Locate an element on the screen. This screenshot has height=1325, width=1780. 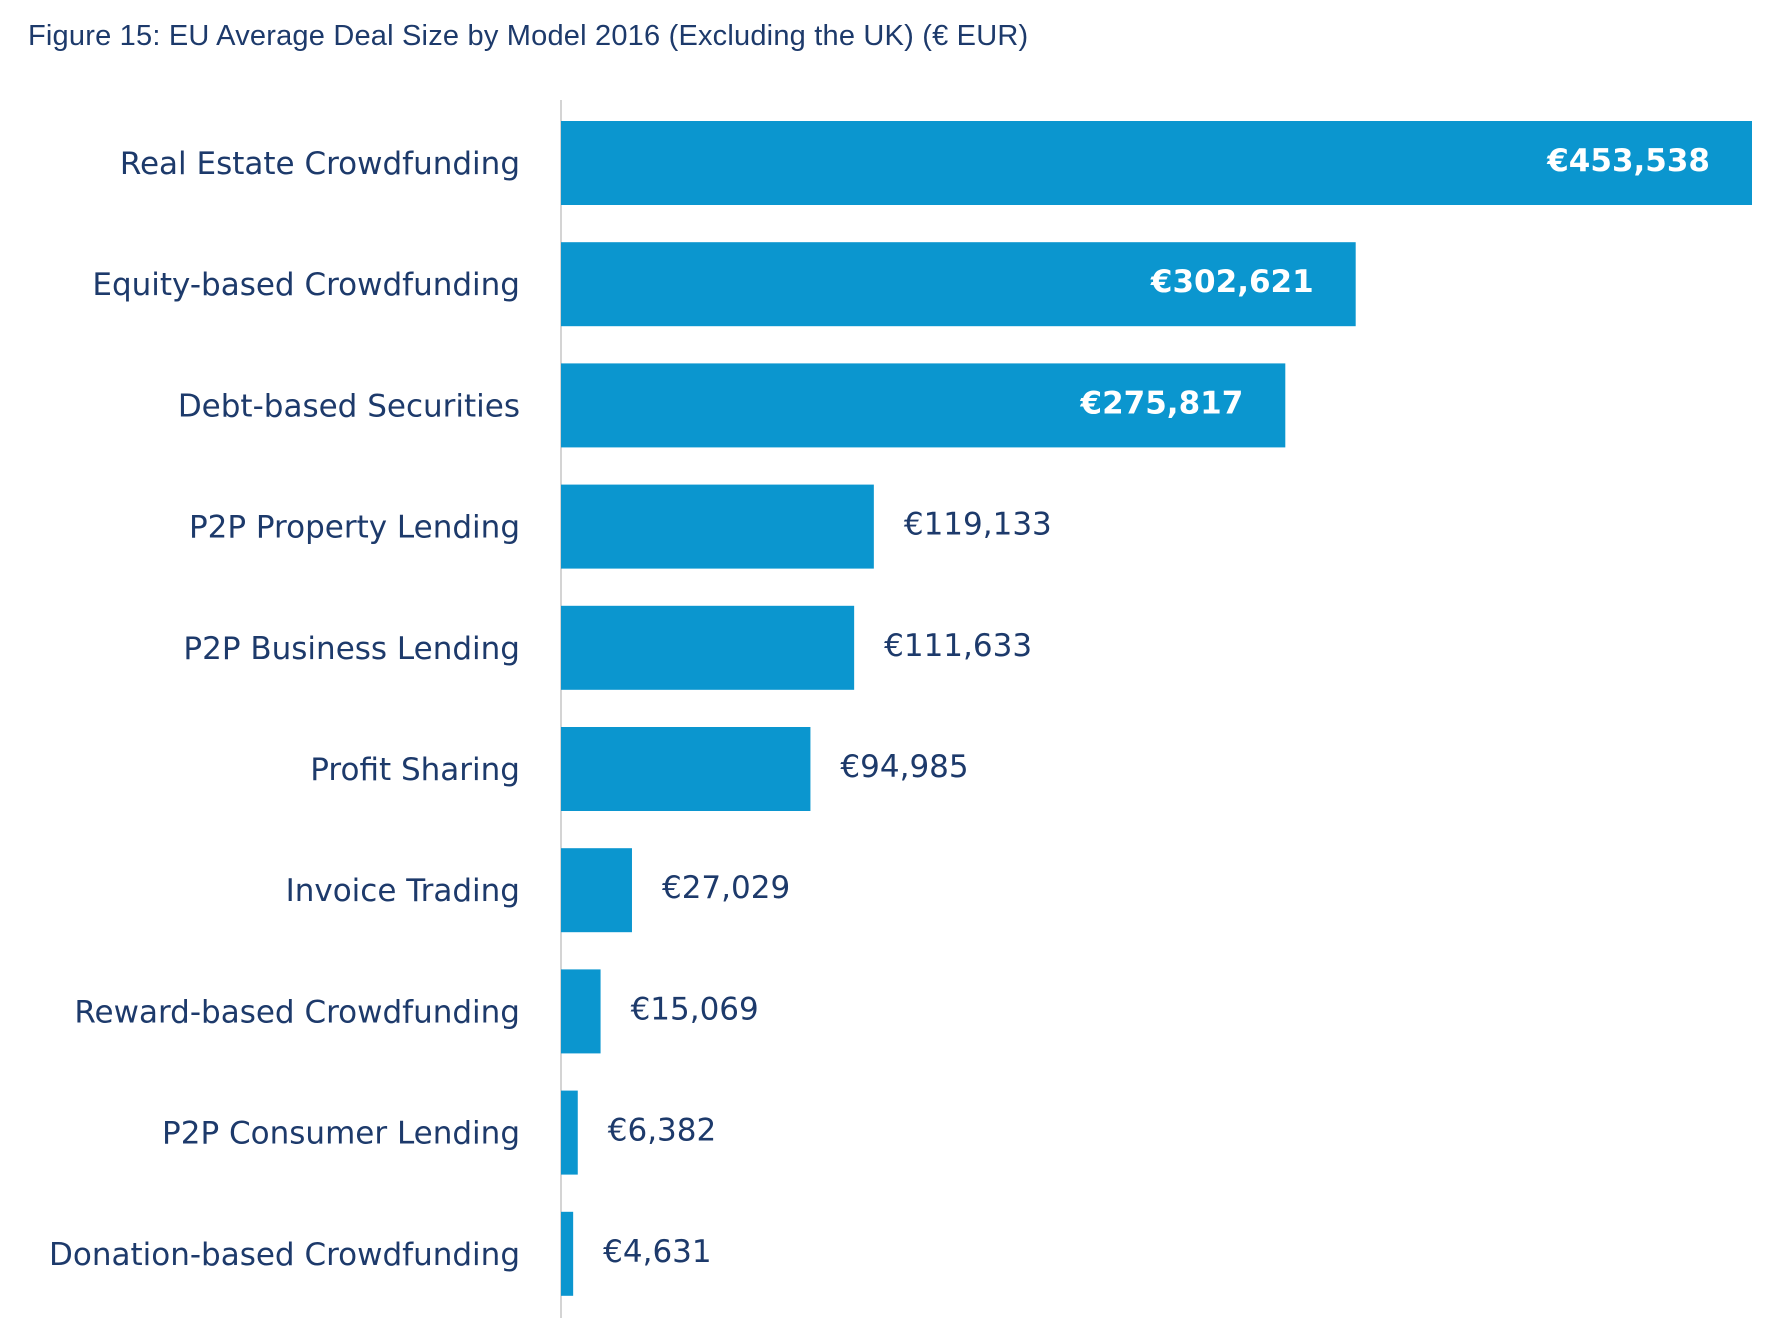
bar-p2p-consumer-lending is located at coordinates (569, 1132).